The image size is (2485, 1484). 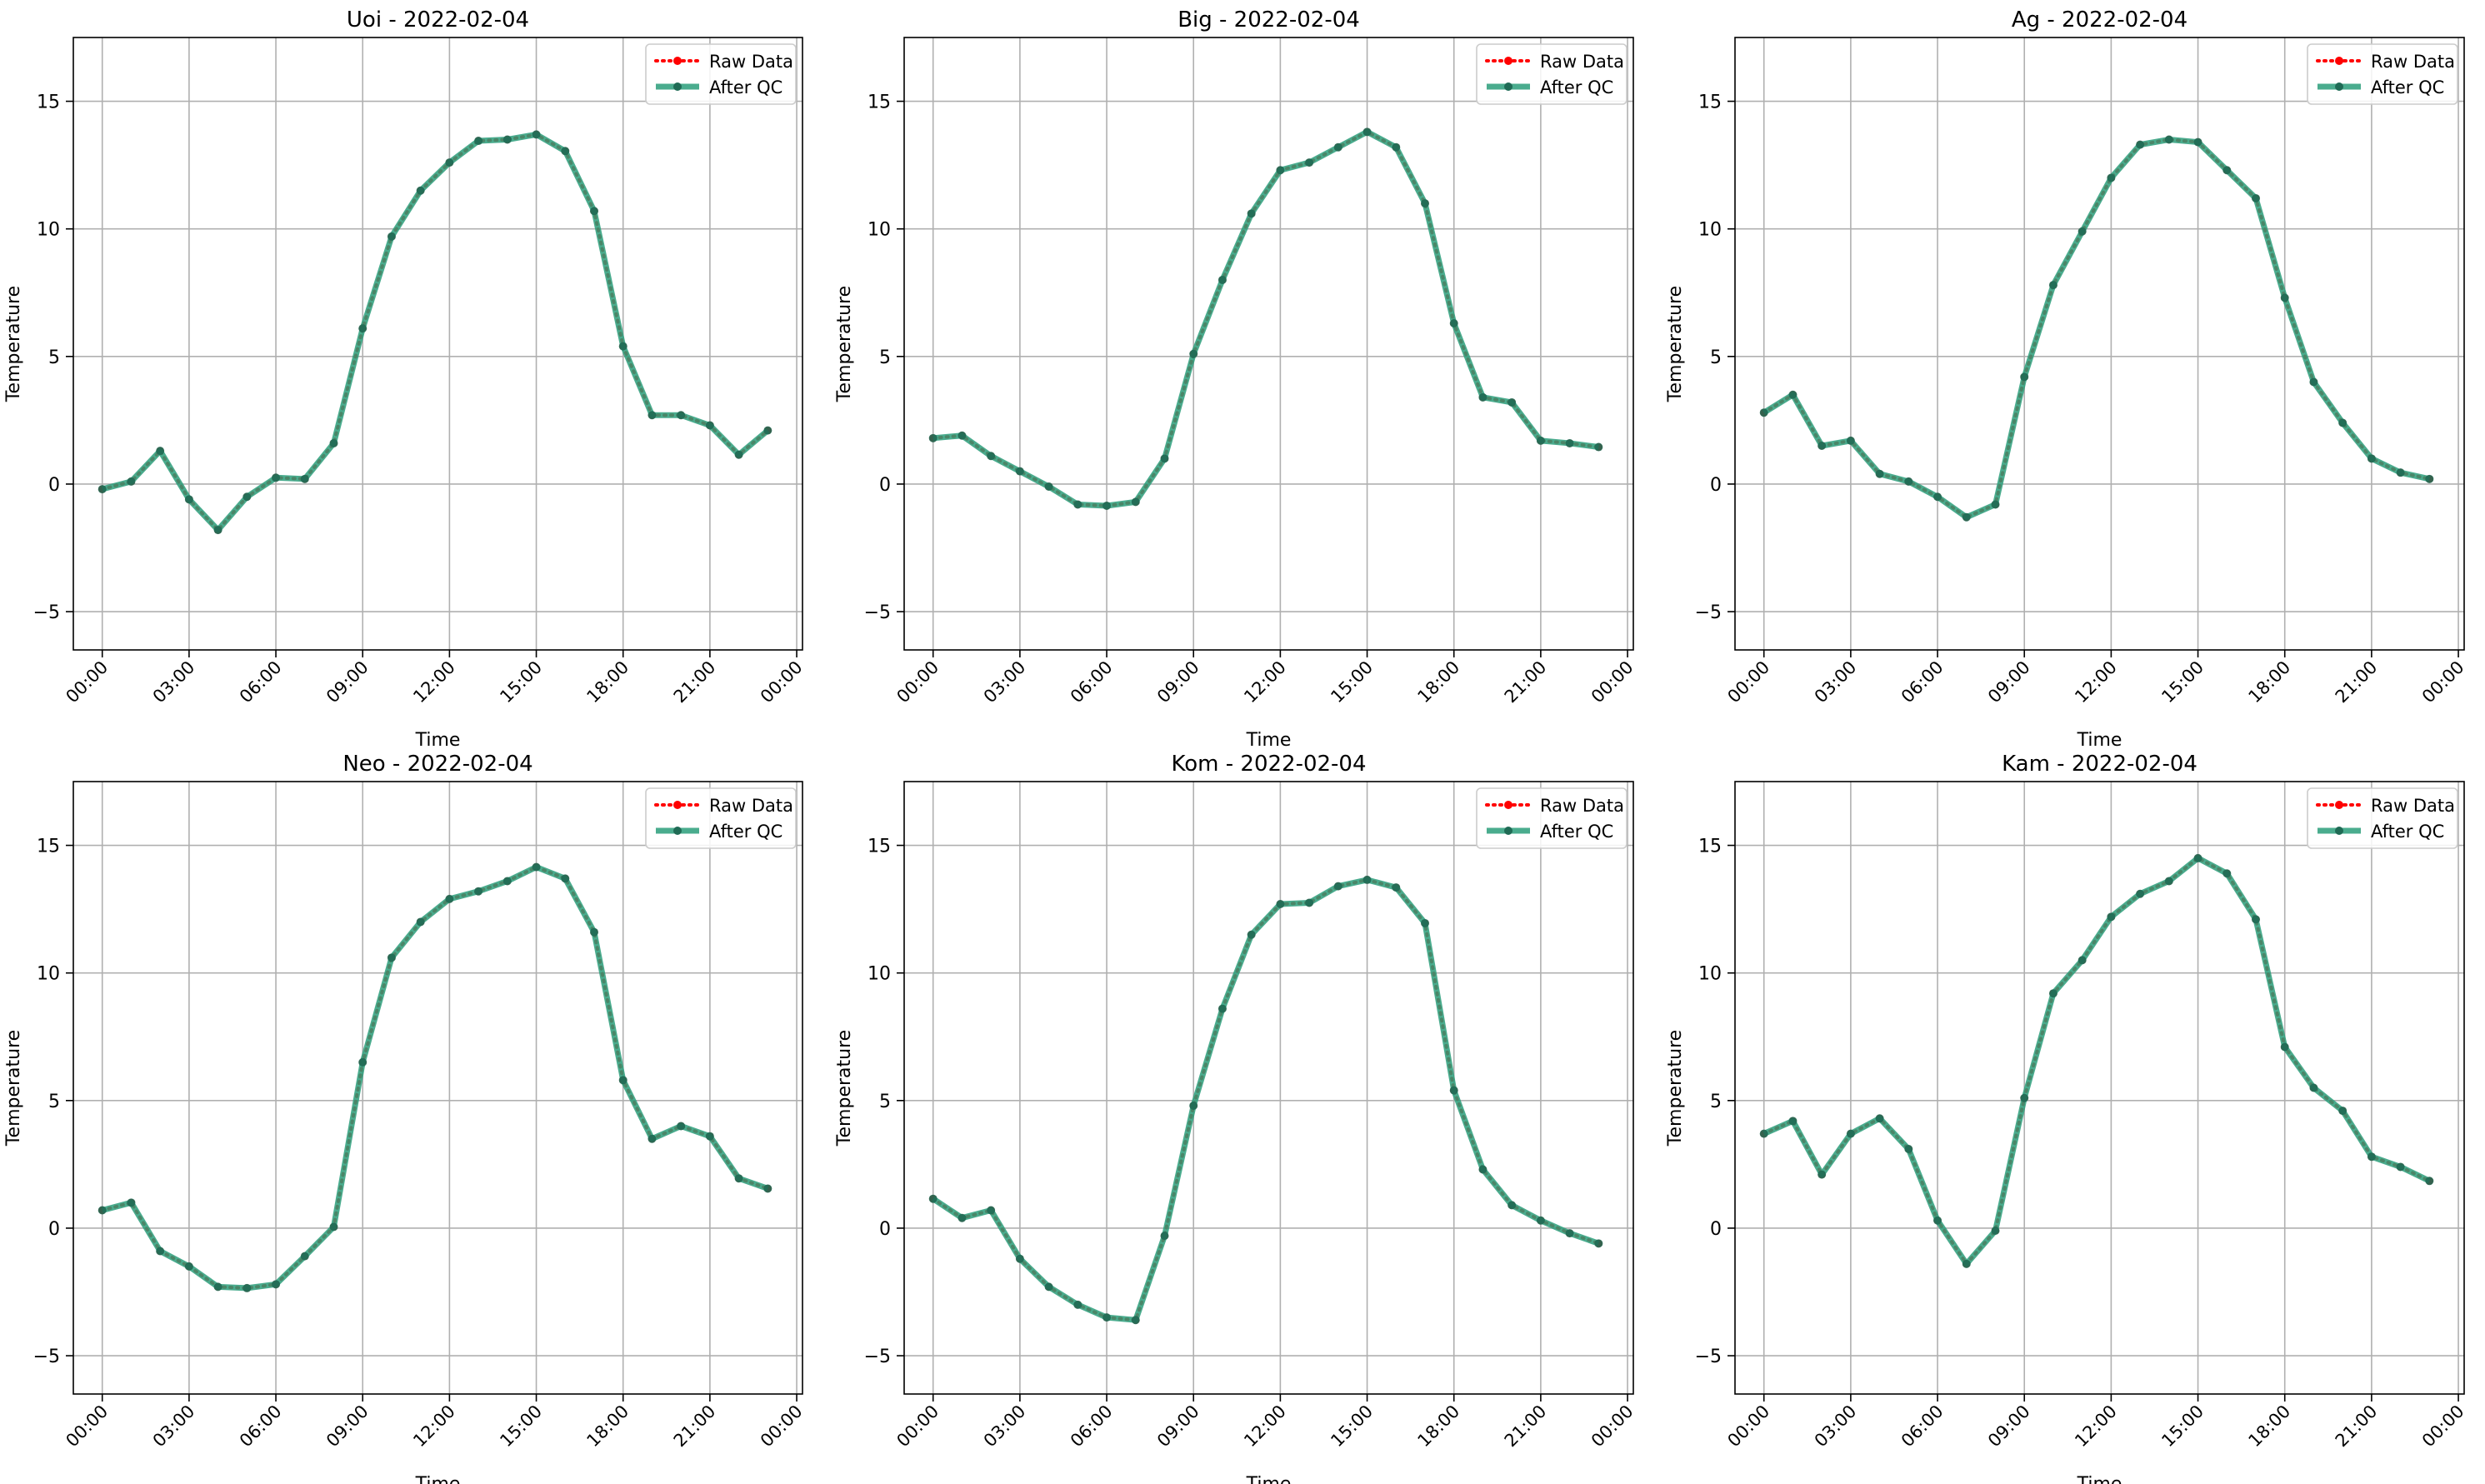 I want to click on legend-label: After QC, so click(x=1576, y=832).